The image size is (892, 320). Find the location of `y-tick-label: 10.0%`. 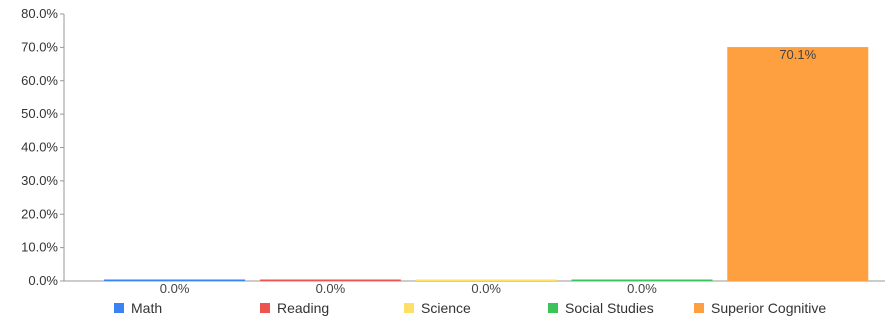

y-tick-label: 10.0% is located at coordinates (39, 247).